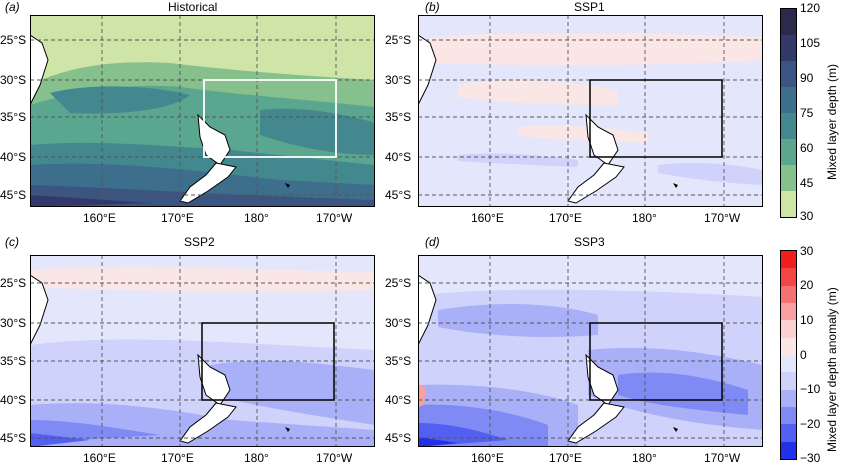 This screenshot has width=847, height=465. What do you see at coordinates (199, 242) in the screenshot?
I see `panel-c-title: SSP2` at bounding box center [199, 242].